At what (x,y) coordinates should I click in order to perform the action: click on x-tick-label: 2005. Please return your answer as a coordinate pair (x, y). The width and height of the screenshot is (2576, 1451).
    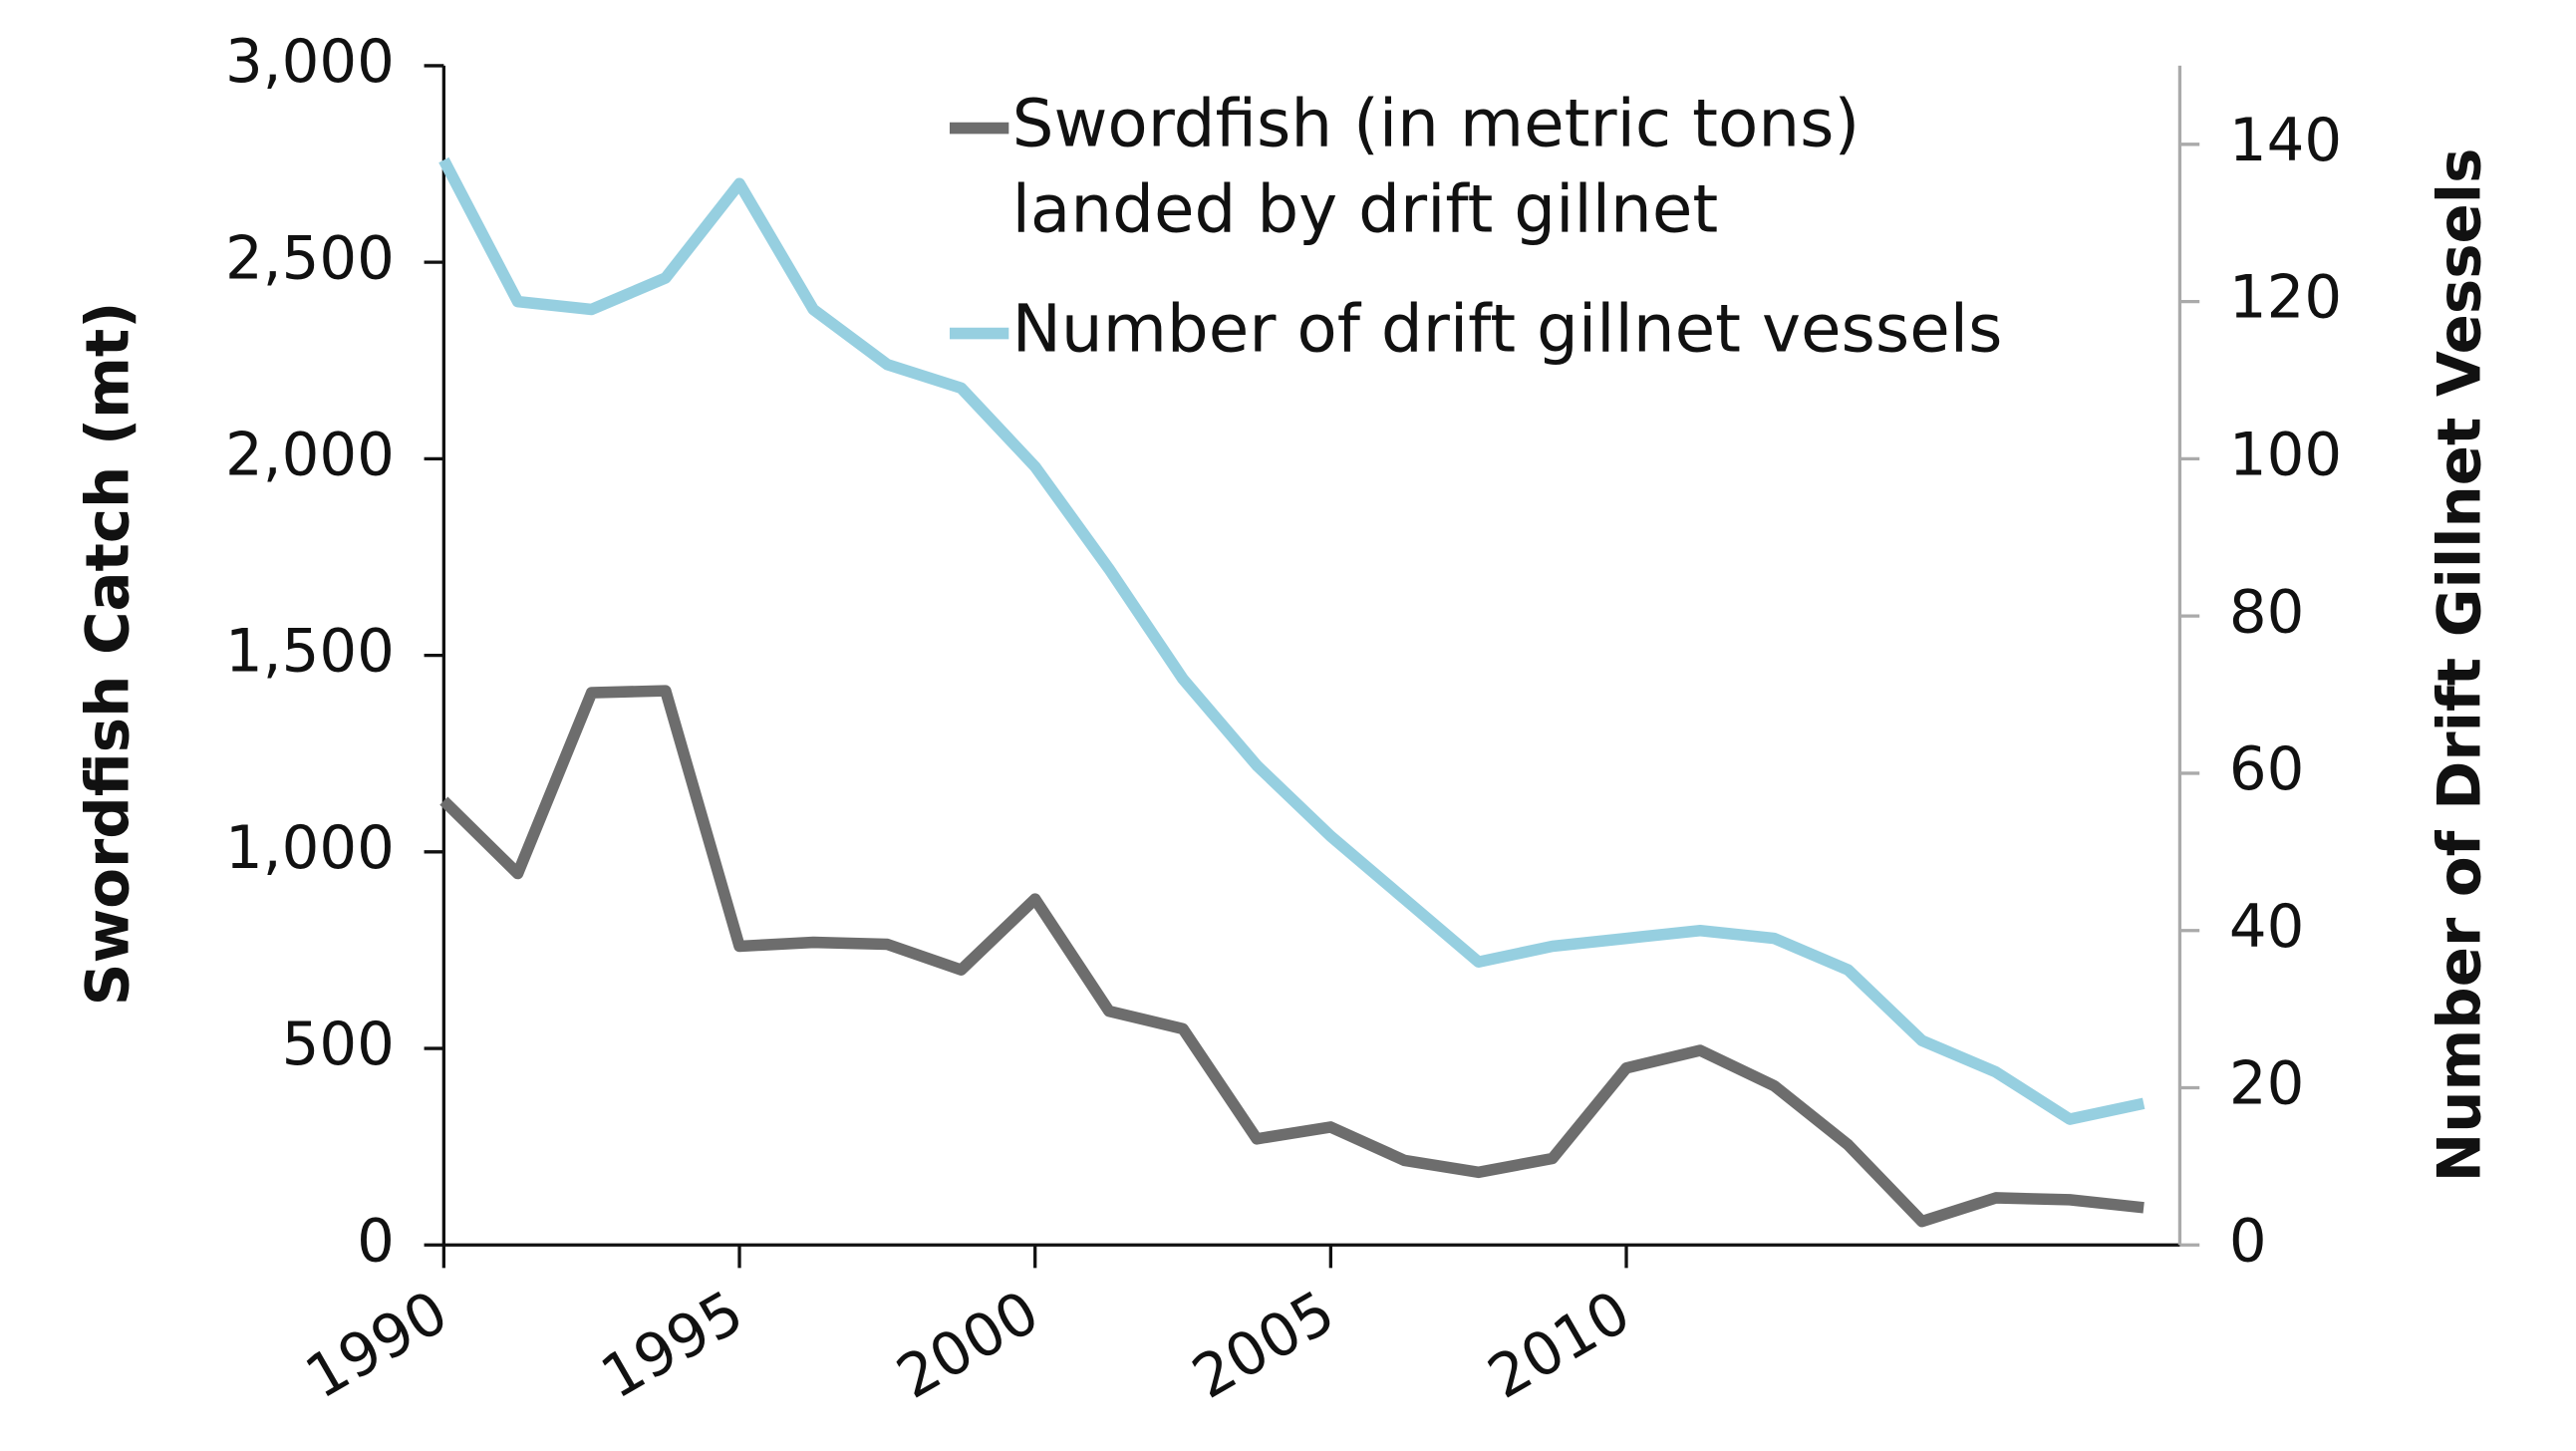
    Looking at the image, I should click on (1263, 1345).